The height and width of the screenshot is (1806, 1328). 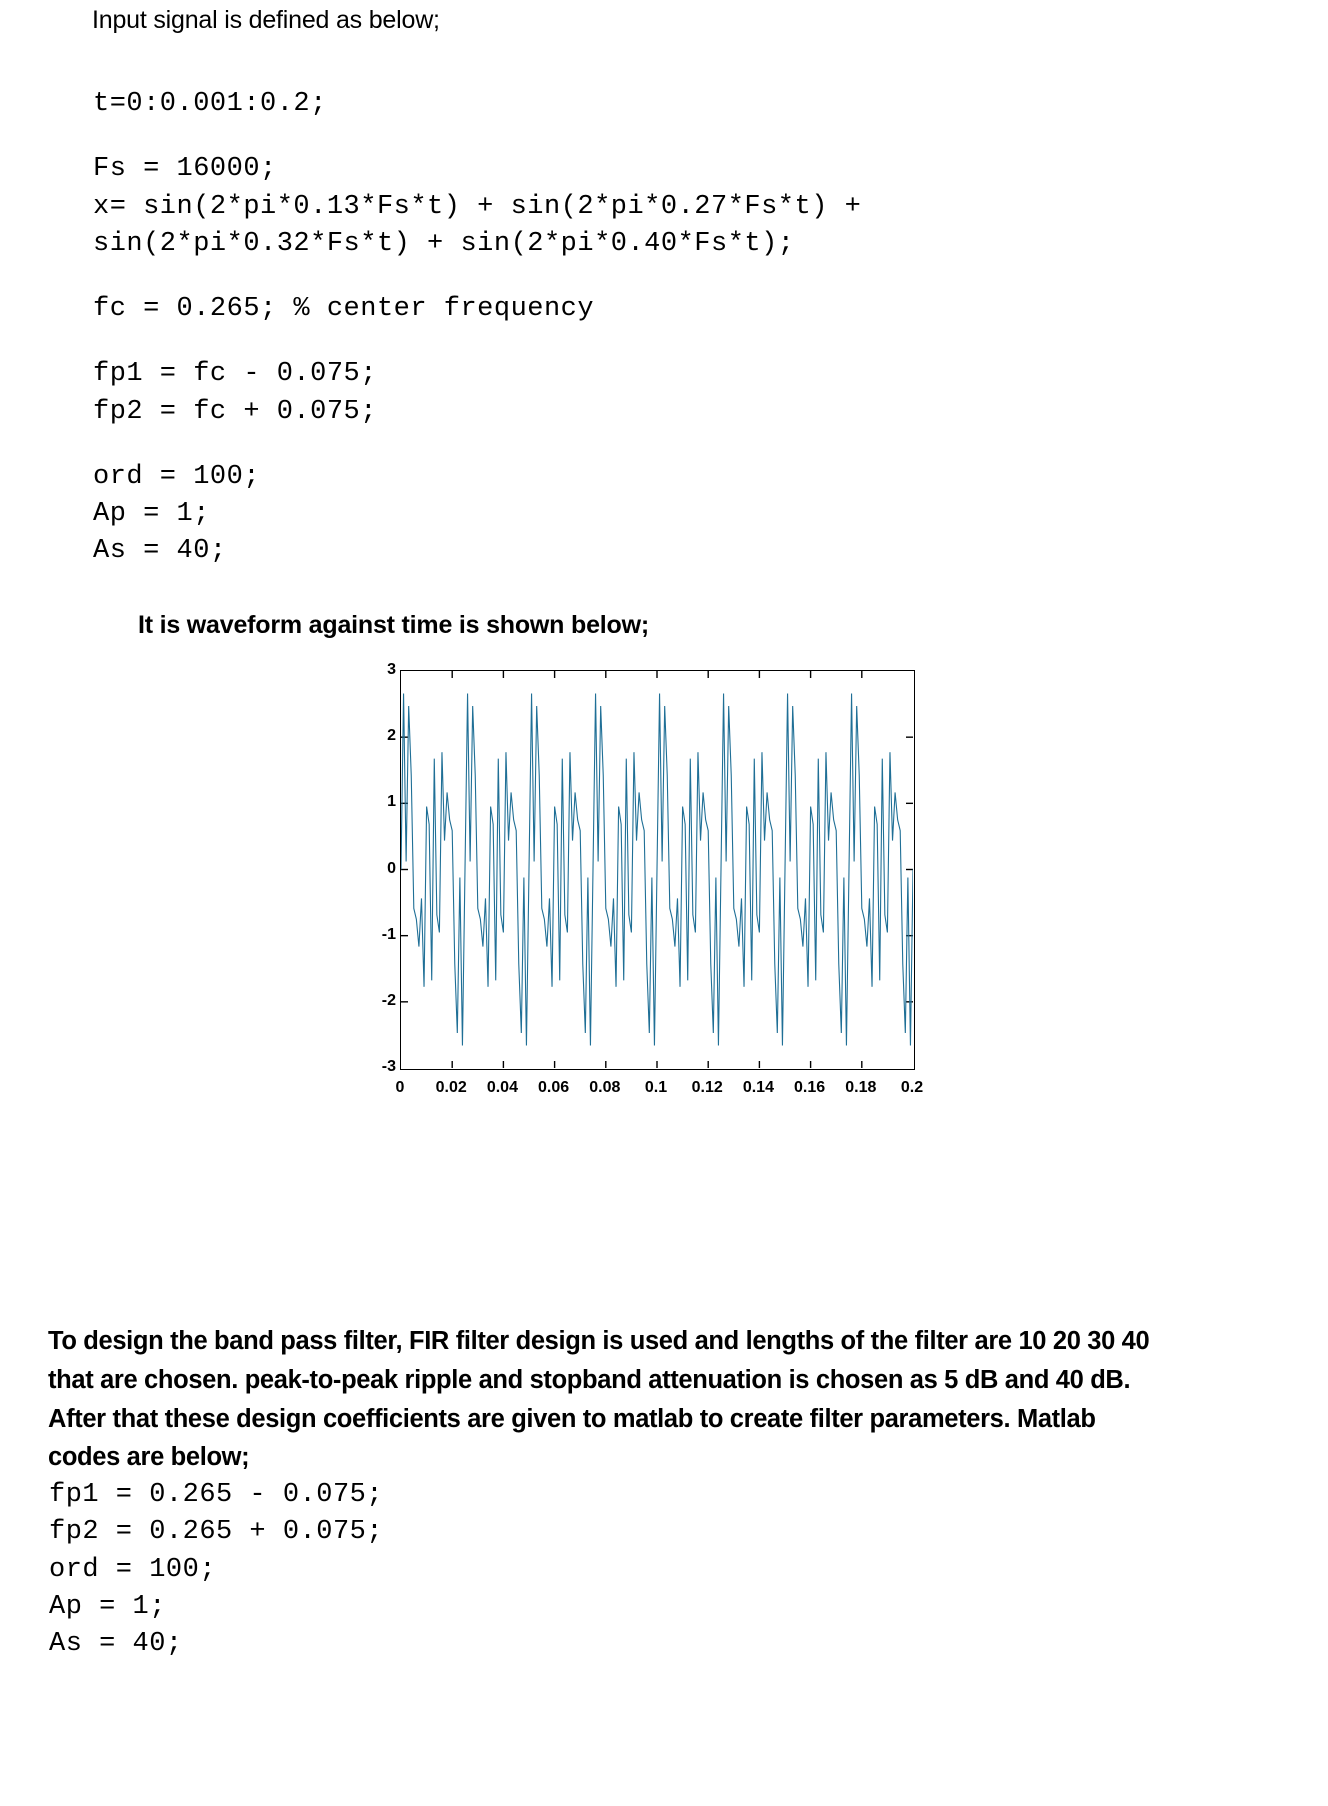 I want to click on x-tick-label: 0.08, so click(x=605, y=1087).